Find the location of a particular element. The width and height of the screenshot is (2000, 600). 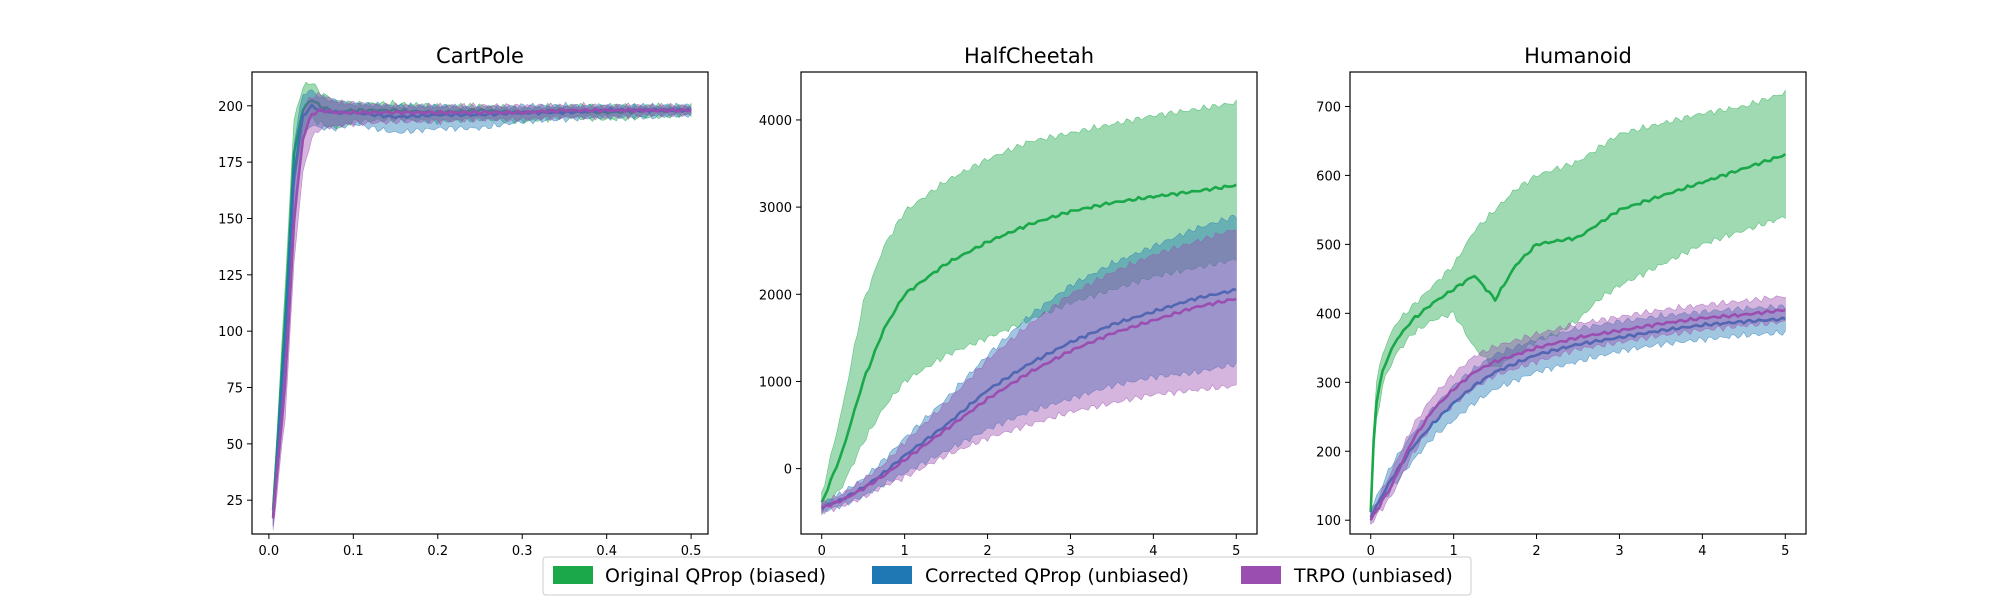

legend-frame is located at coordinates (1007, 576).